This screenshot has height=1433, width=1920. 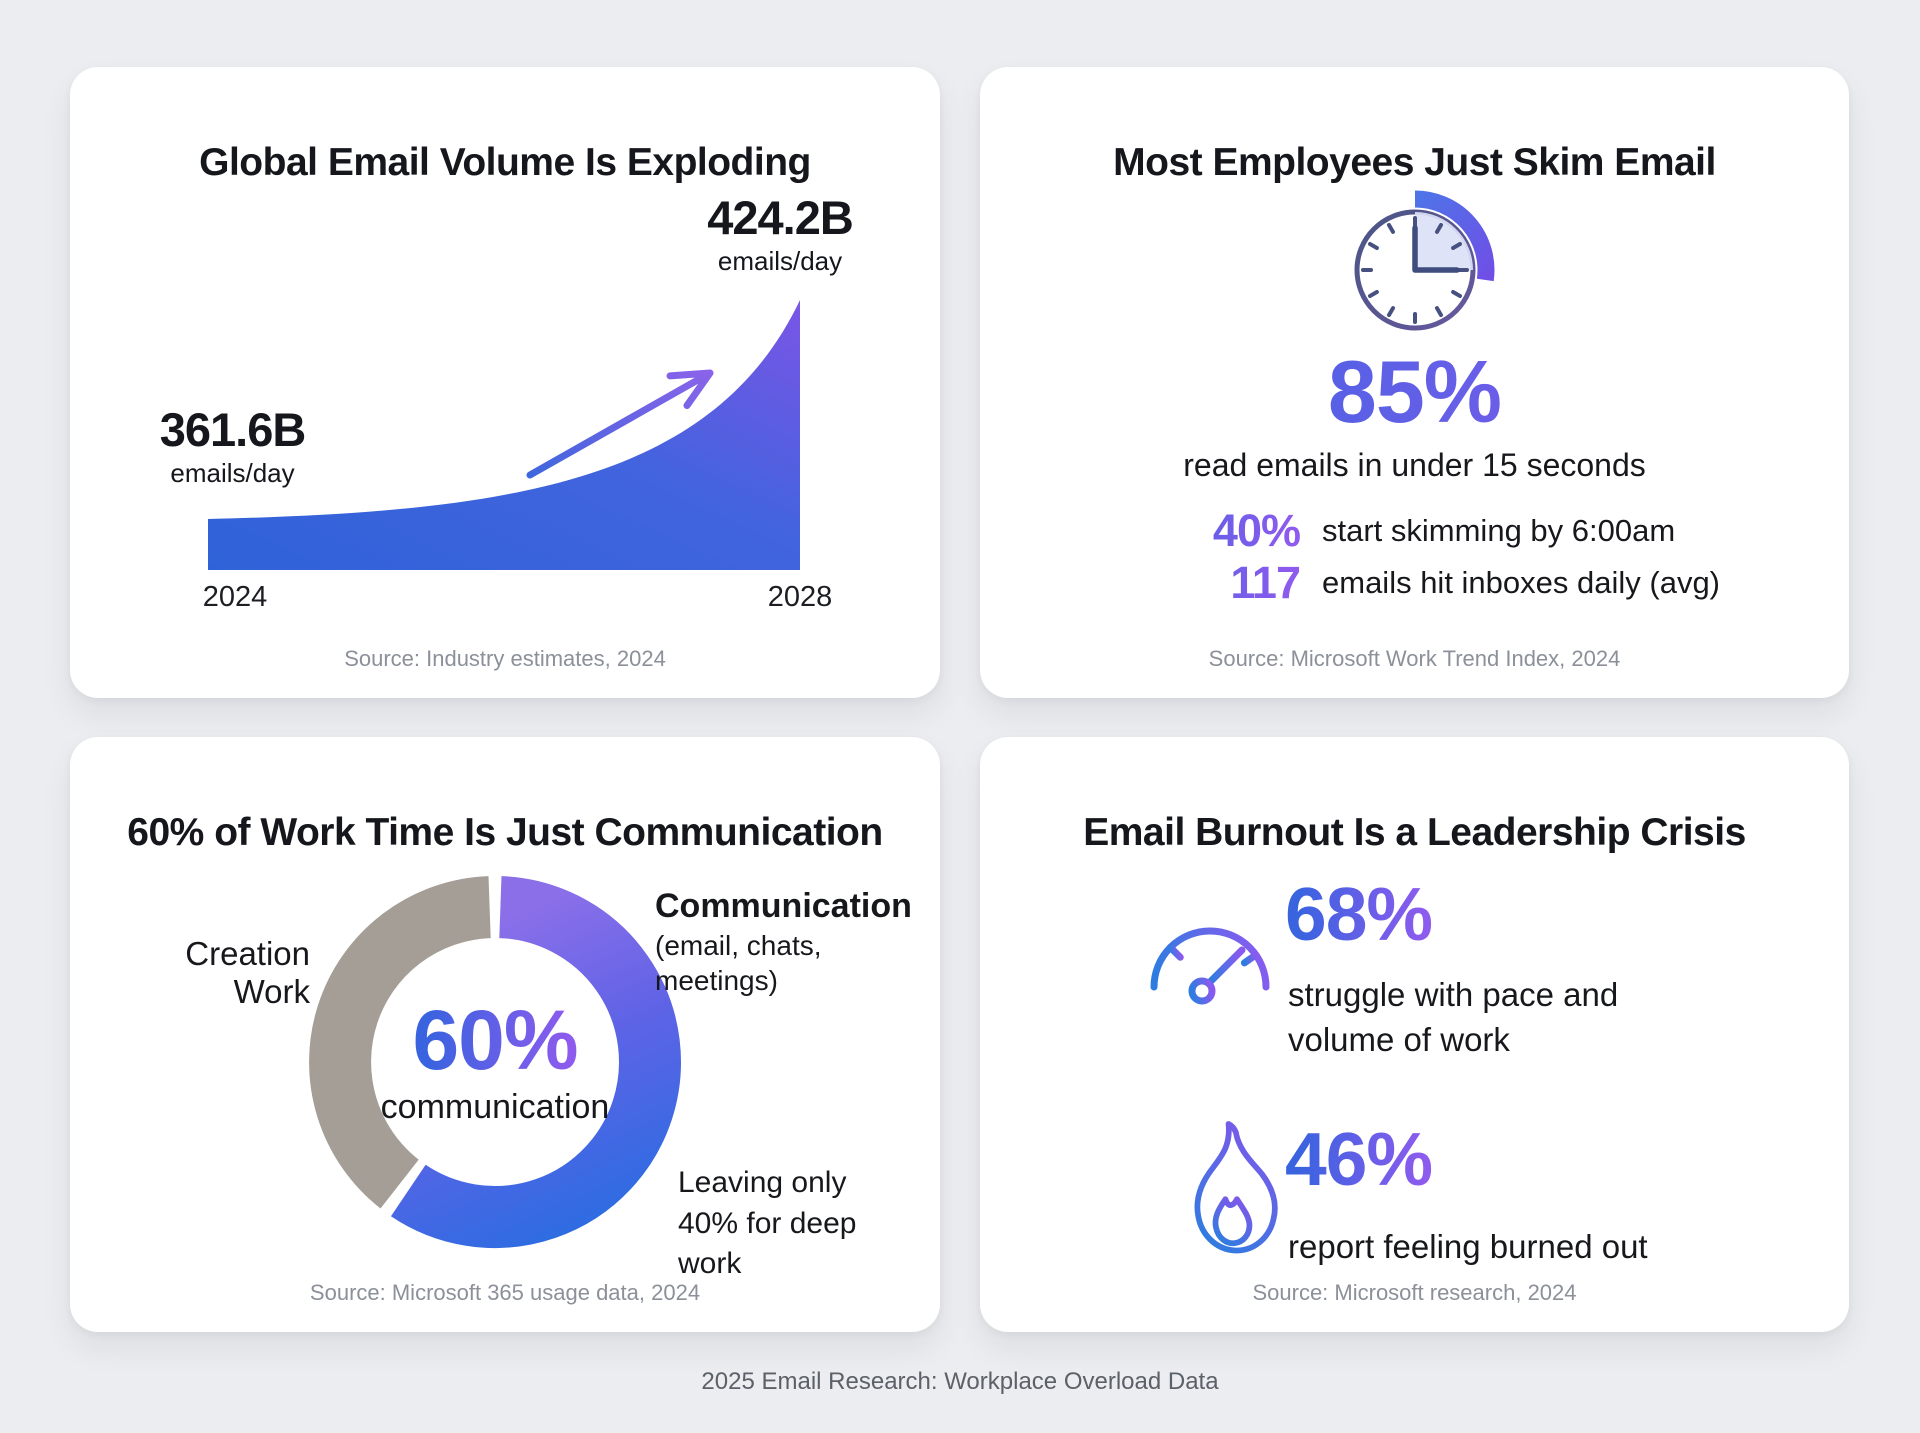 I want to click on stat-end-volume: 424.2B emails/day, so click(x=780, y=235).